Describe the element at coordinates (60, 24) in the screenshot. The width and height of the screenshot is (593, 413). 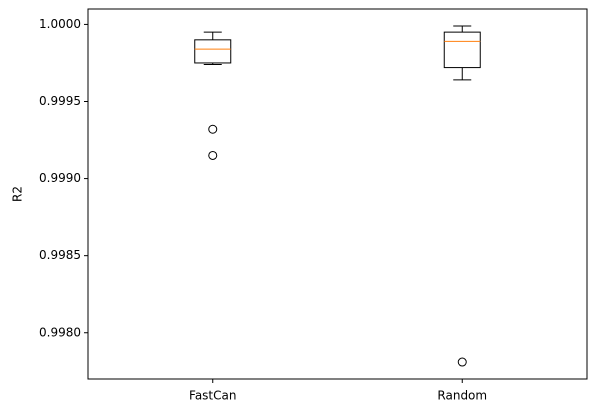
I see `y-tick-label: 1.0000` at that location.